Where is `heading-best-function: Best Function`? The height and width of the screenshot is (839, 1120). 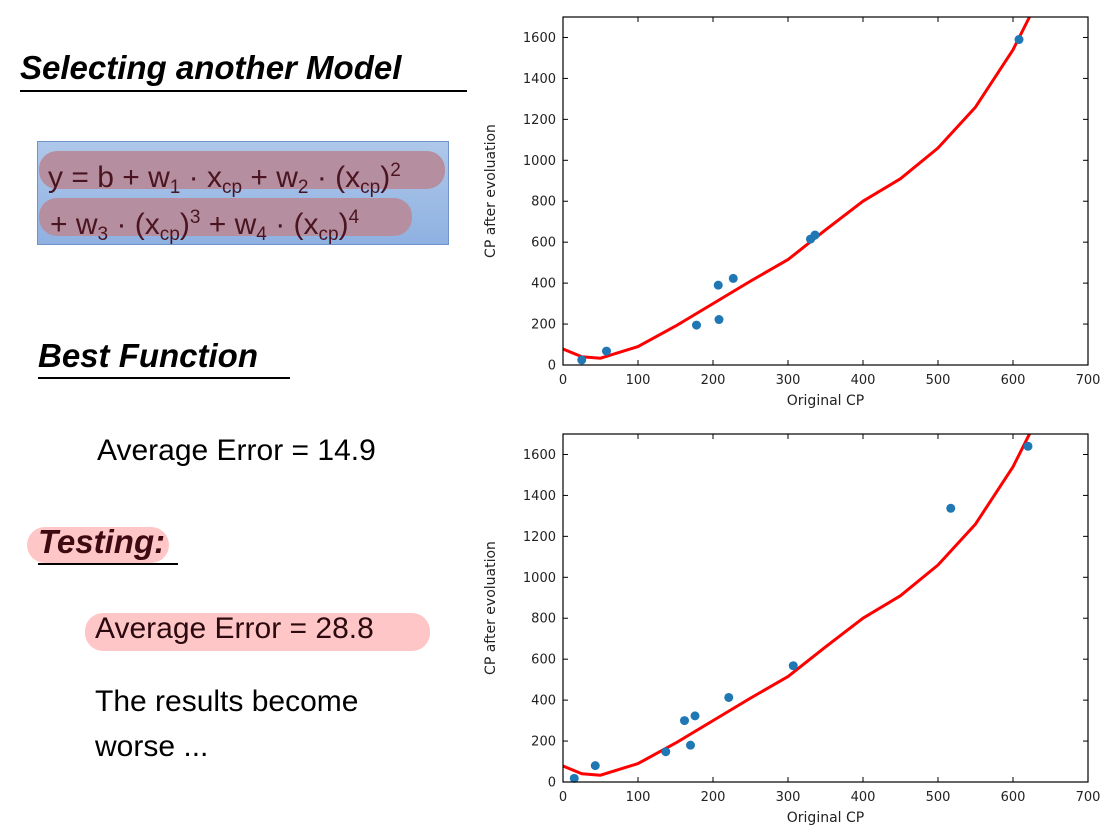
heading-best-function: Best Function is located at coordinates (148, 355).